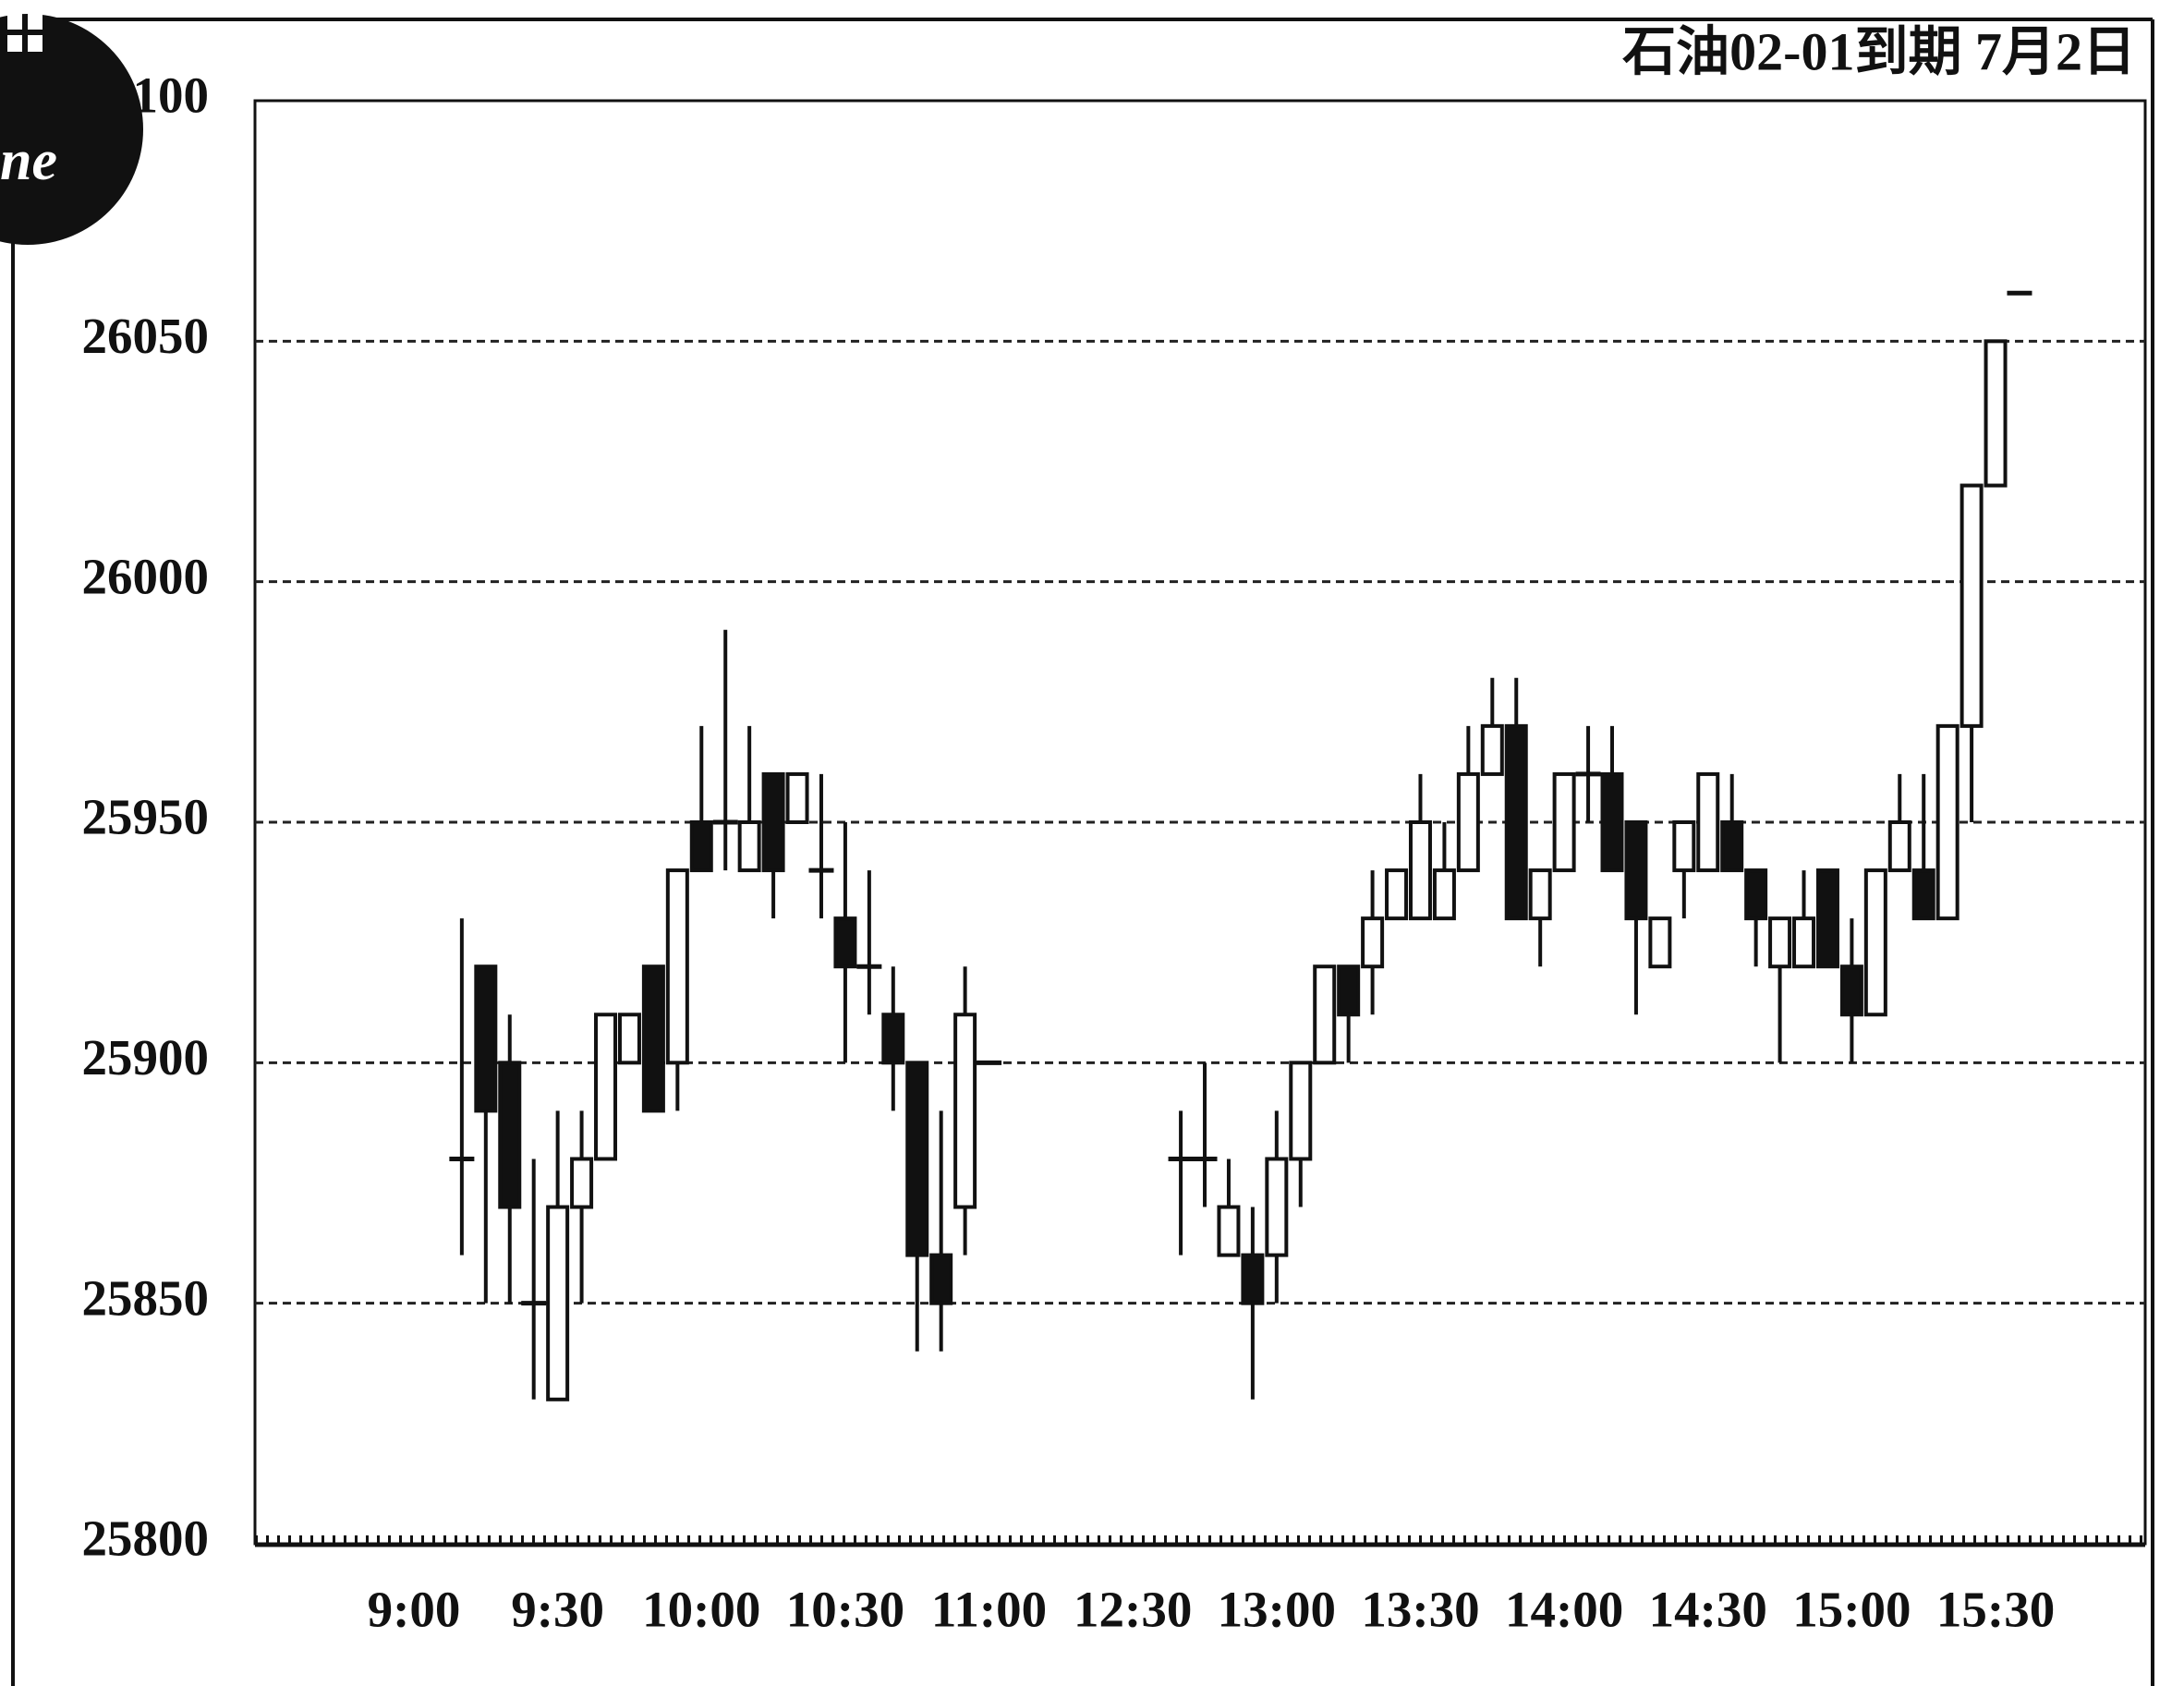 The image size is (2184, 1686). I want to click on x-tick-label: 11:00, so click(989, 1610).